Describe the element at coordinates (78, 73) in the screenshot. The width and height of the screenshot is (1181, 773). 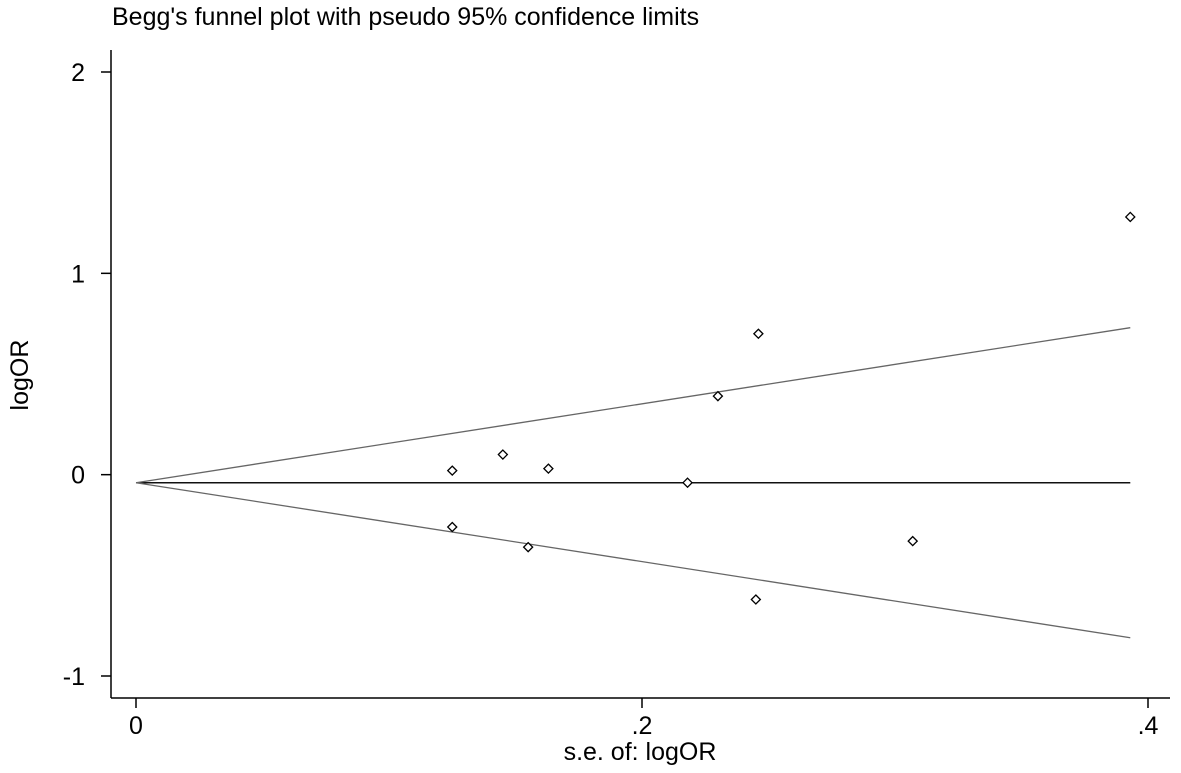
I see `y-tick-label: 2` at that location.